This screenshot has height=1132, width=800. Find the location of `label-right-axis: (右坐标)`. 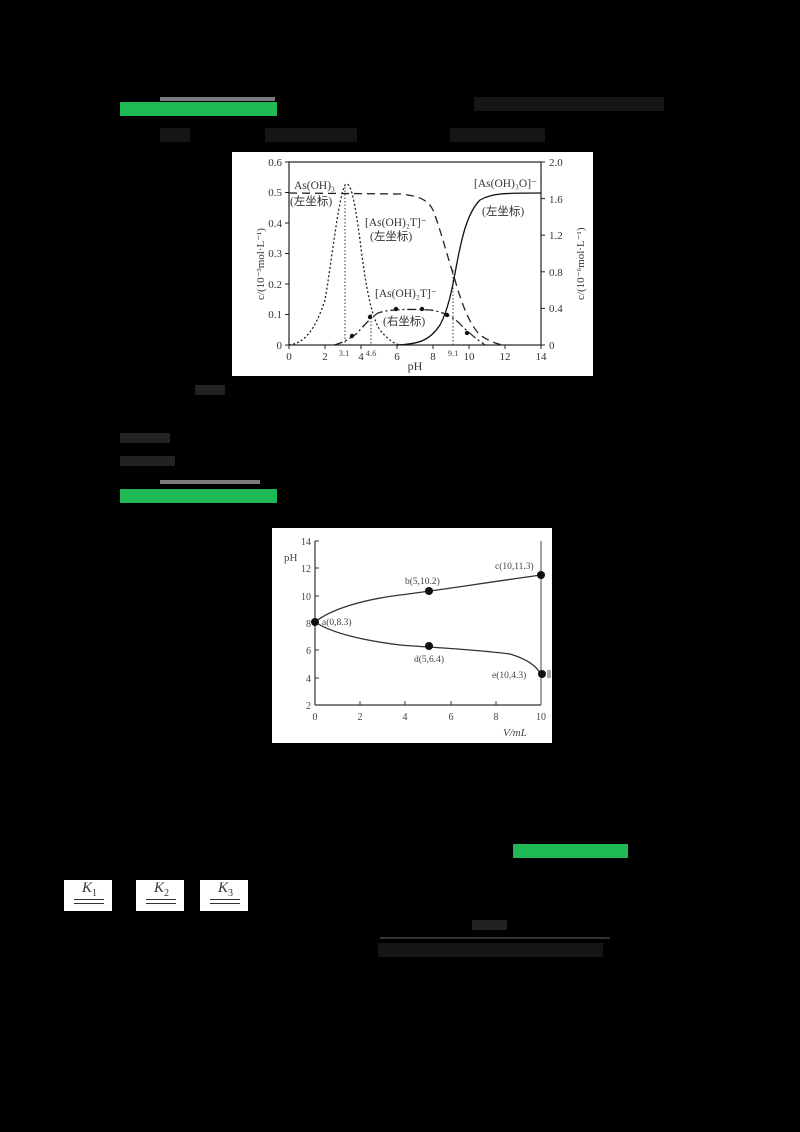

label-right-axis: (右坐标) is located at coordinates (404, 321).